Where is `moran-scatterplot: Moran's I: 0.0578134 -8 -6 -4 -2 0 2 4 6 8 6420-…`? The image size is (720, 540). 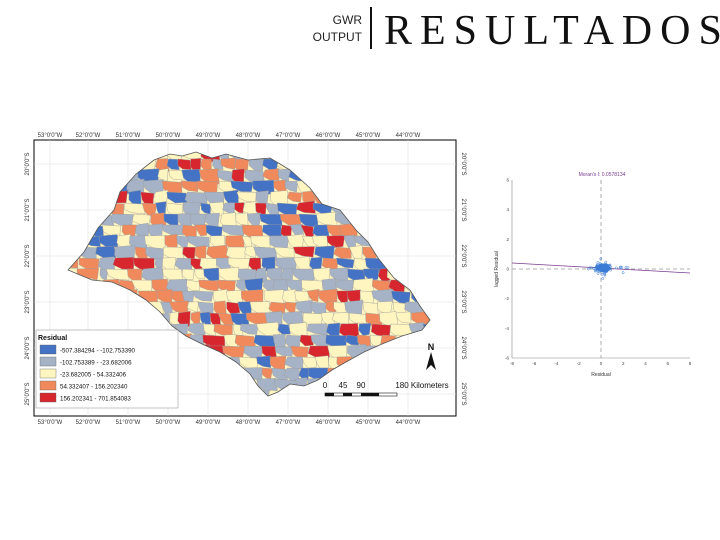
moran-scatterplot: Moran's I: 0.0578134 -8 -6 -4 -2 0 2 4 6 8 6420-… is located at coordinates (593, 275).